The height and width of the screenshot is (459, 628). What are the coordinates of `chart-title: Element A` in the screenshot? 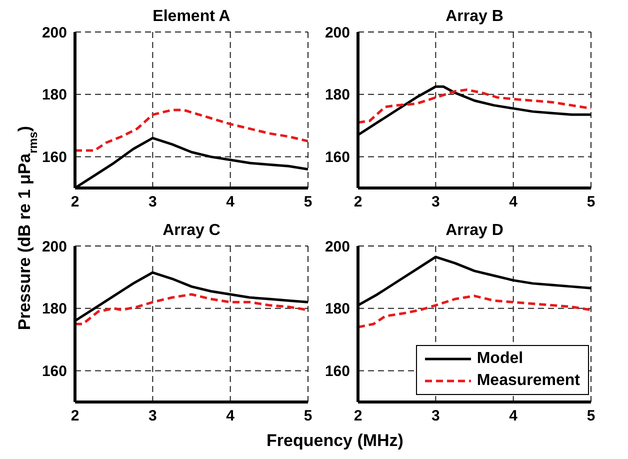 It's located at (192, 17).